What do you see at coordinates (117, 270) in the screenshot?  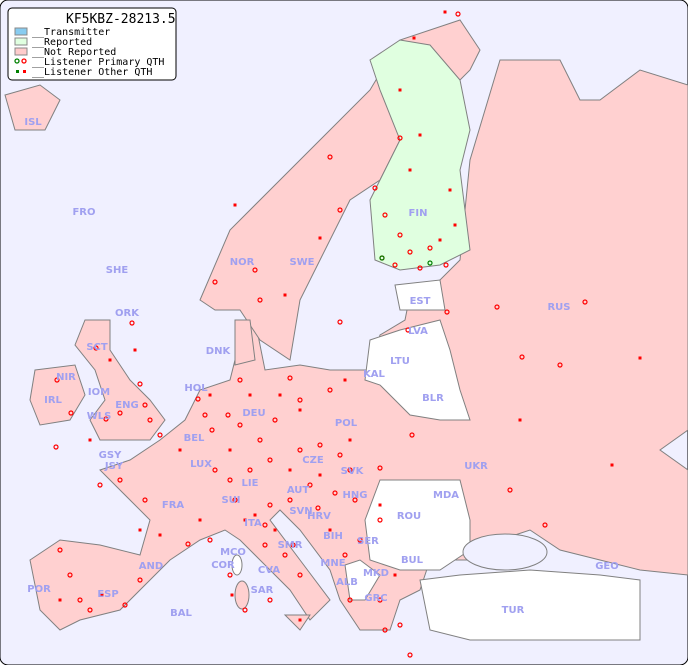 I see `country-label-she: SHE` at bounding box center [117, 270].